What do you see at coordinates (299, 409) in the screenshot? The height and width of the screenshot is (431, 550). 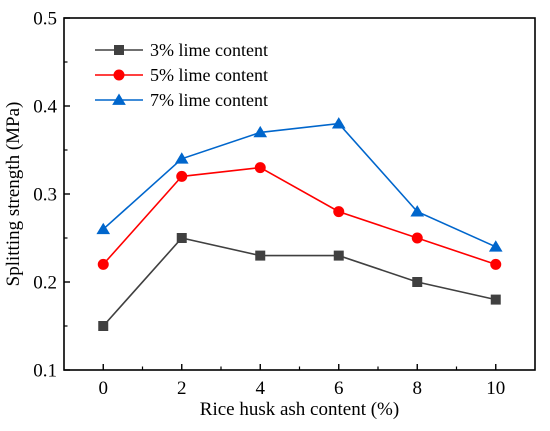 I see `x-axis-title: Rice husk ash content (%)` at bounding box center [299, 409].